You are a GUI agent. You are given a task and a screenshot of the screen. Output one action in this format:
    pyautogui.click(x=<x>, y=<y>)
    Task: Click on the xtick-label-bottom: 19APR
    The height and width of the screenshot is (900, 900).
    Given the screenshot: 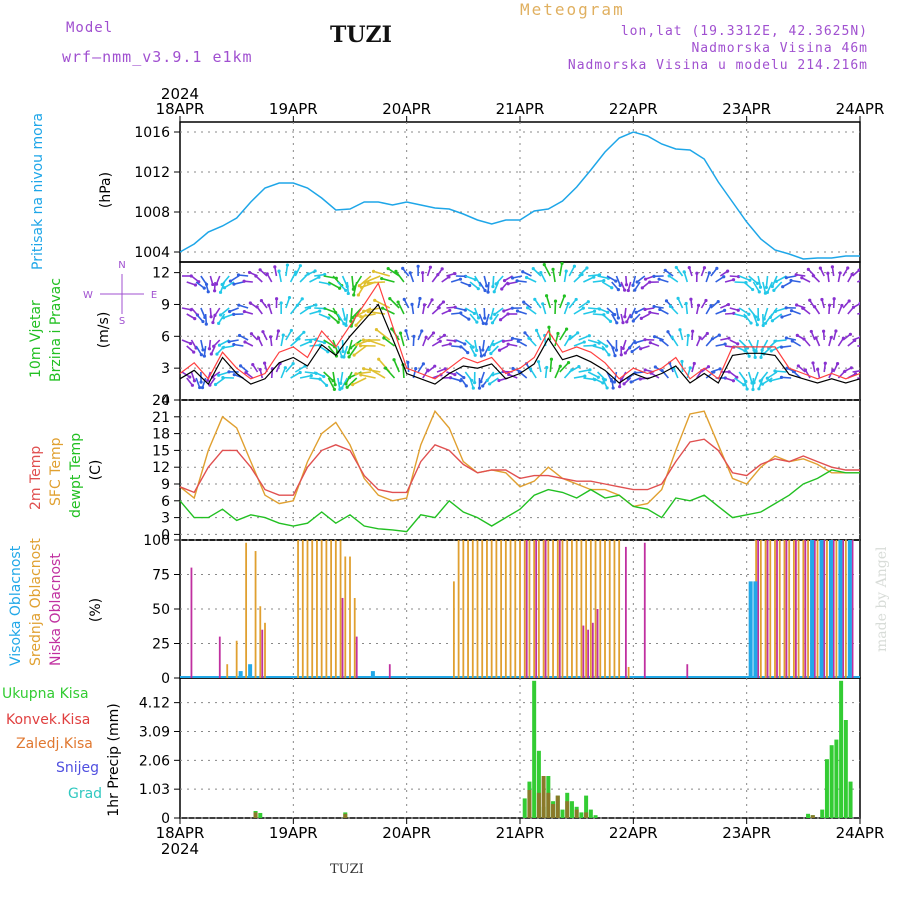 What is the action you would take?
    pyautogui.click(x=293, y=833)
    